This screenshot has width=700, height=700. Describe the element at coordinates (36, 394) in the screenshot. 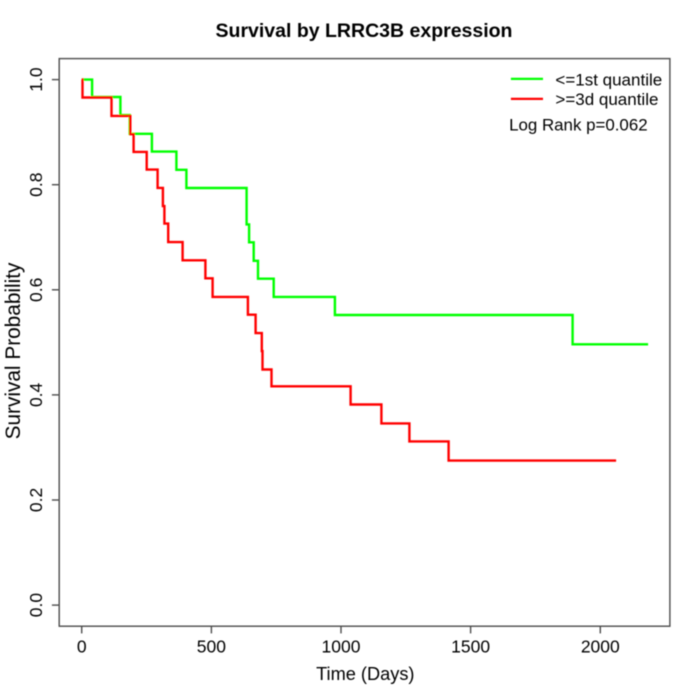

I see `svg-text: 0.4` at that location.